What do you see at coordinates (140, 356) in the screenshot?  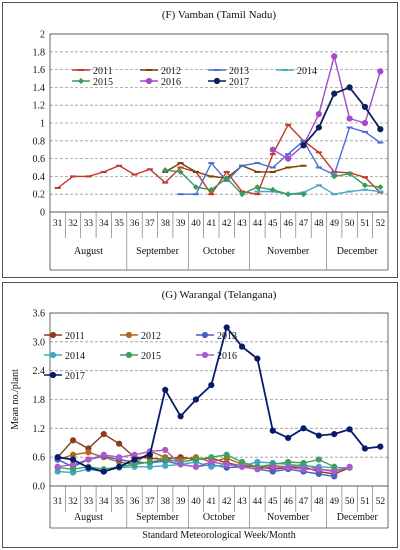 I see `legend-item: 2015` at bounding box center [140, 356].